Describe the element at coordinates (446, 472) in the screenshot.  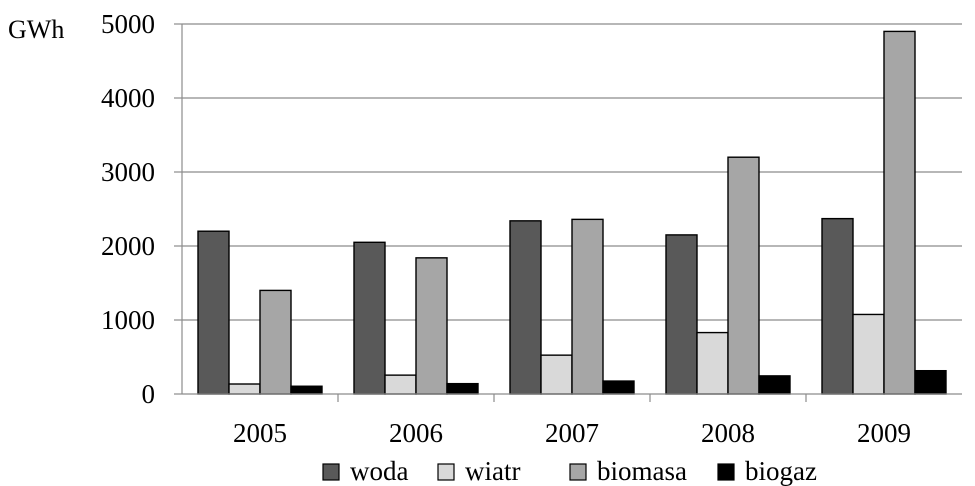
I see `legend-swatch-wiatr` at that location.